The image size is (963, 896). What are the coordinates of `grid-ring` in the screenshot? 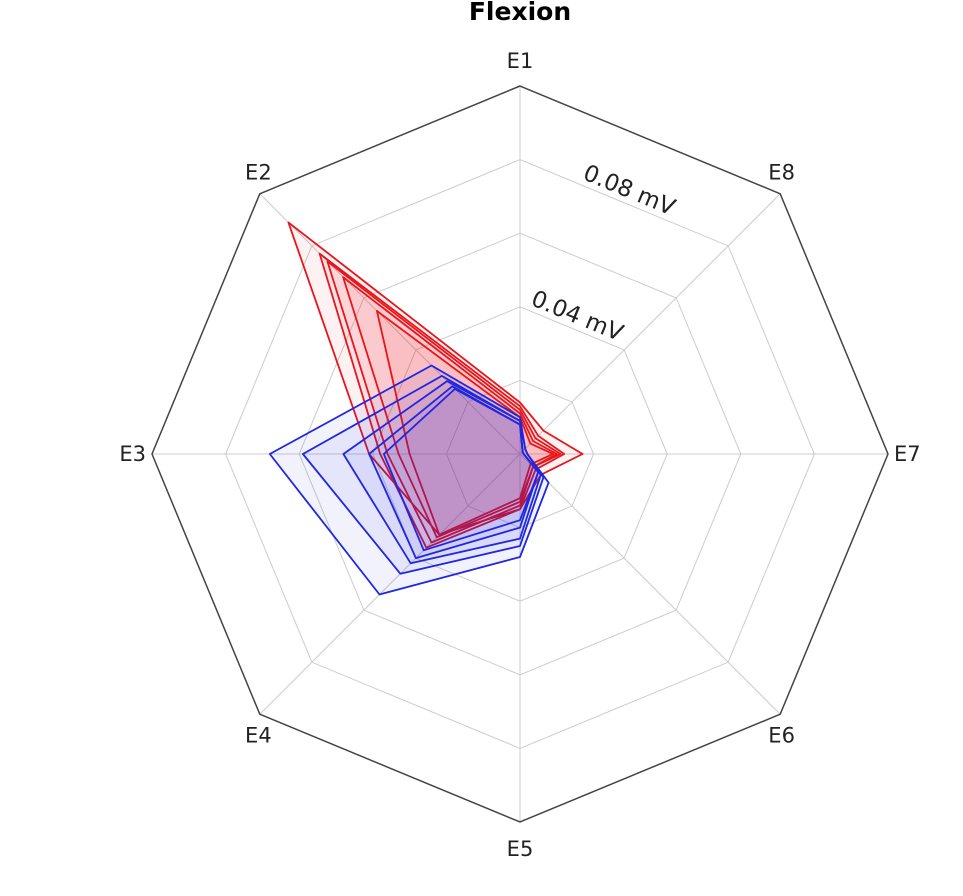 It's located at (520, 454).